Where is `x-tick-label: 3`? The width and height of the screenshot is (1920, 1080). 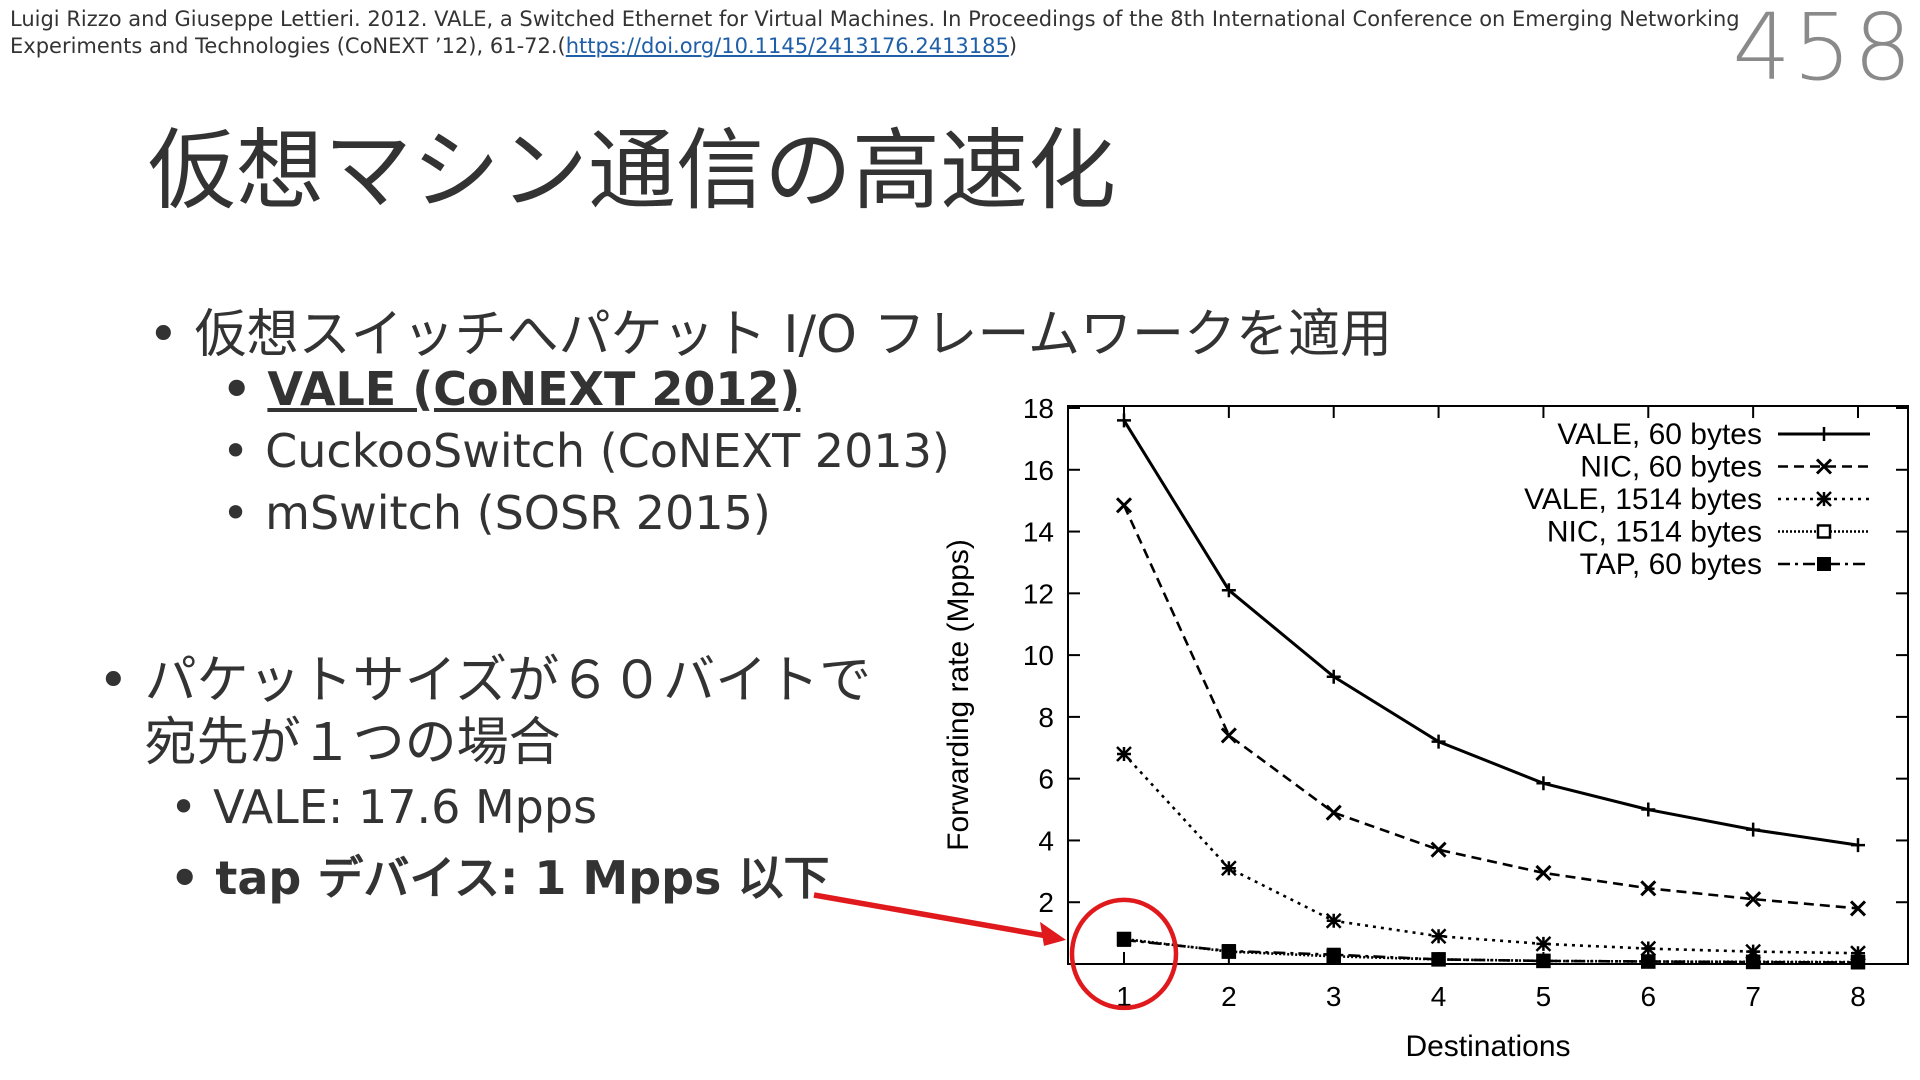
x-tick-label: 3 is located at coordinates (1334, 996).